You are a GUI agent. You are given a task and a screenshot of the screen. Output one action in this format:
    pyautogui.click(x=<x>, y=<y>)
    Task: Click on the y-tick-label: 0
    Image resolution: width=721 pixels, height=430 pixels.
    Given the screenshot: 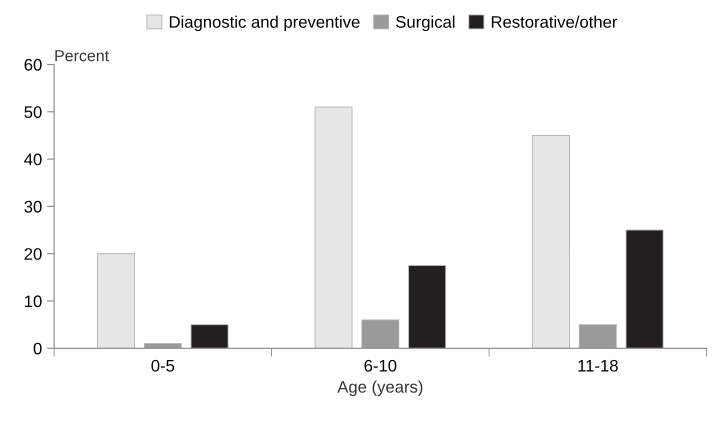 What is the action you would take?
    pyautogui.click(x=38, y=348)
    